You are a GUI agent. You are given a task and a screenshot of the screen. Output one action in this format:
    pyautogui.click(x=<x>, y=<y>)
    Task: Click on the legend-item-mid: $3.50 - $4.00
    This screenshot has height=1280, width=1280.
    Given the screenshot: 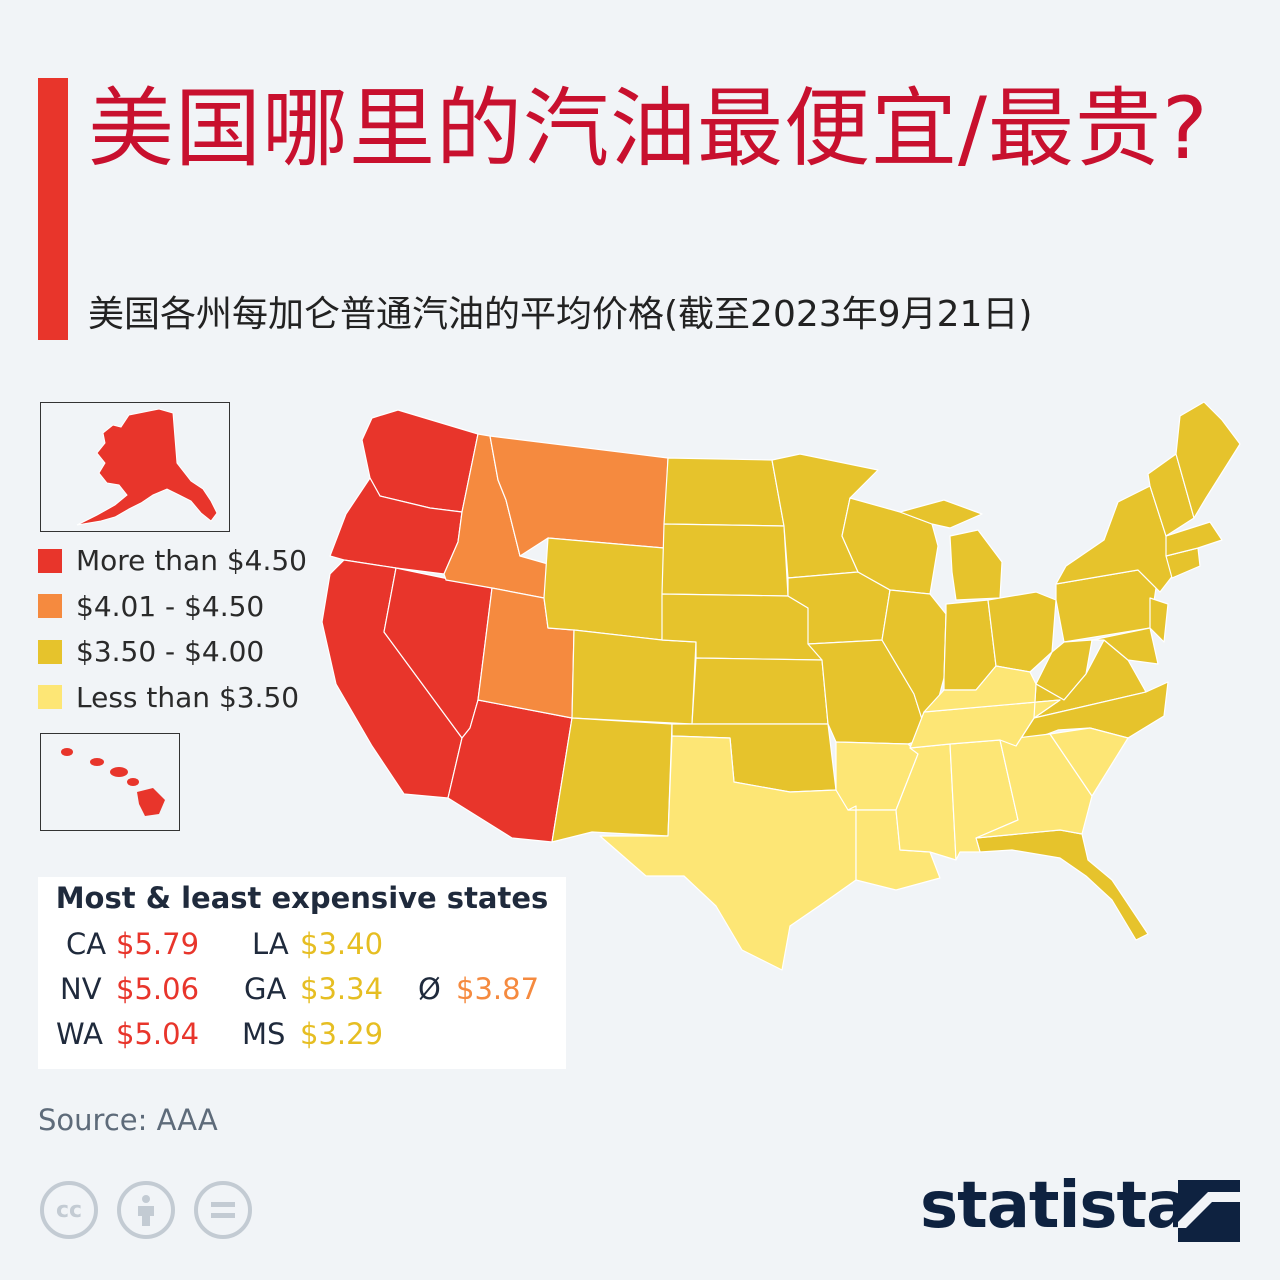 What is the action you would take?
    pyautogui.click(x=172, y=652)
    